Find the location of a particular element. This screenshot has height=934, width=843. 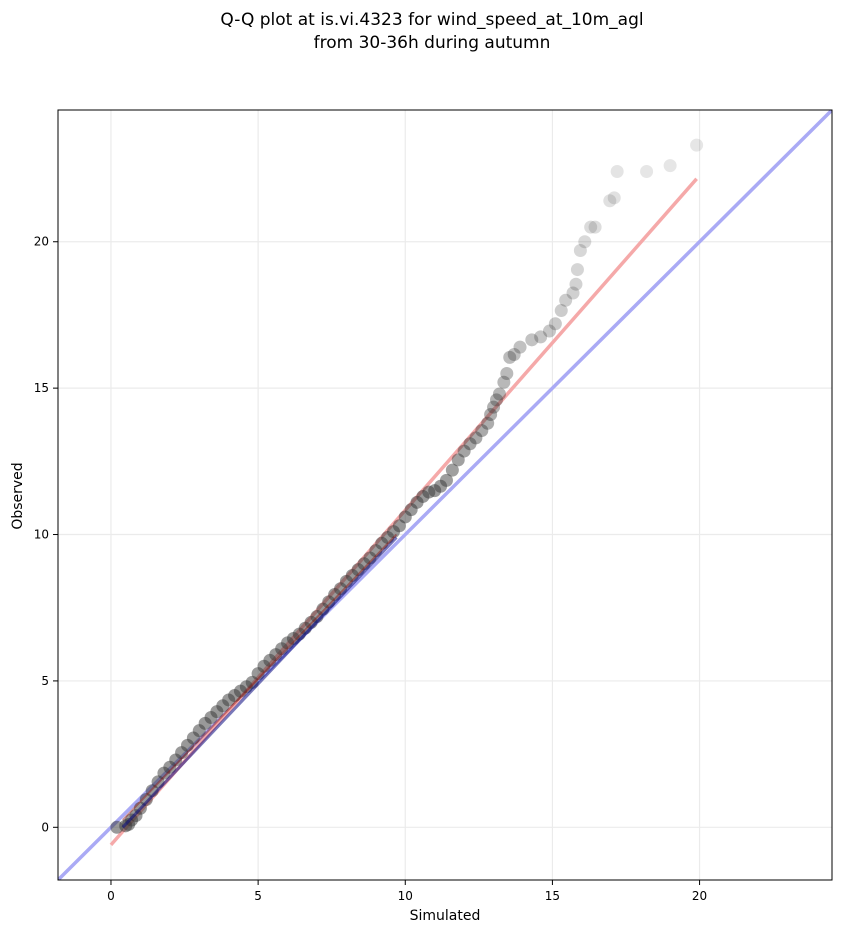

y-tick-label: 15 is located at coordinates (41, 388).